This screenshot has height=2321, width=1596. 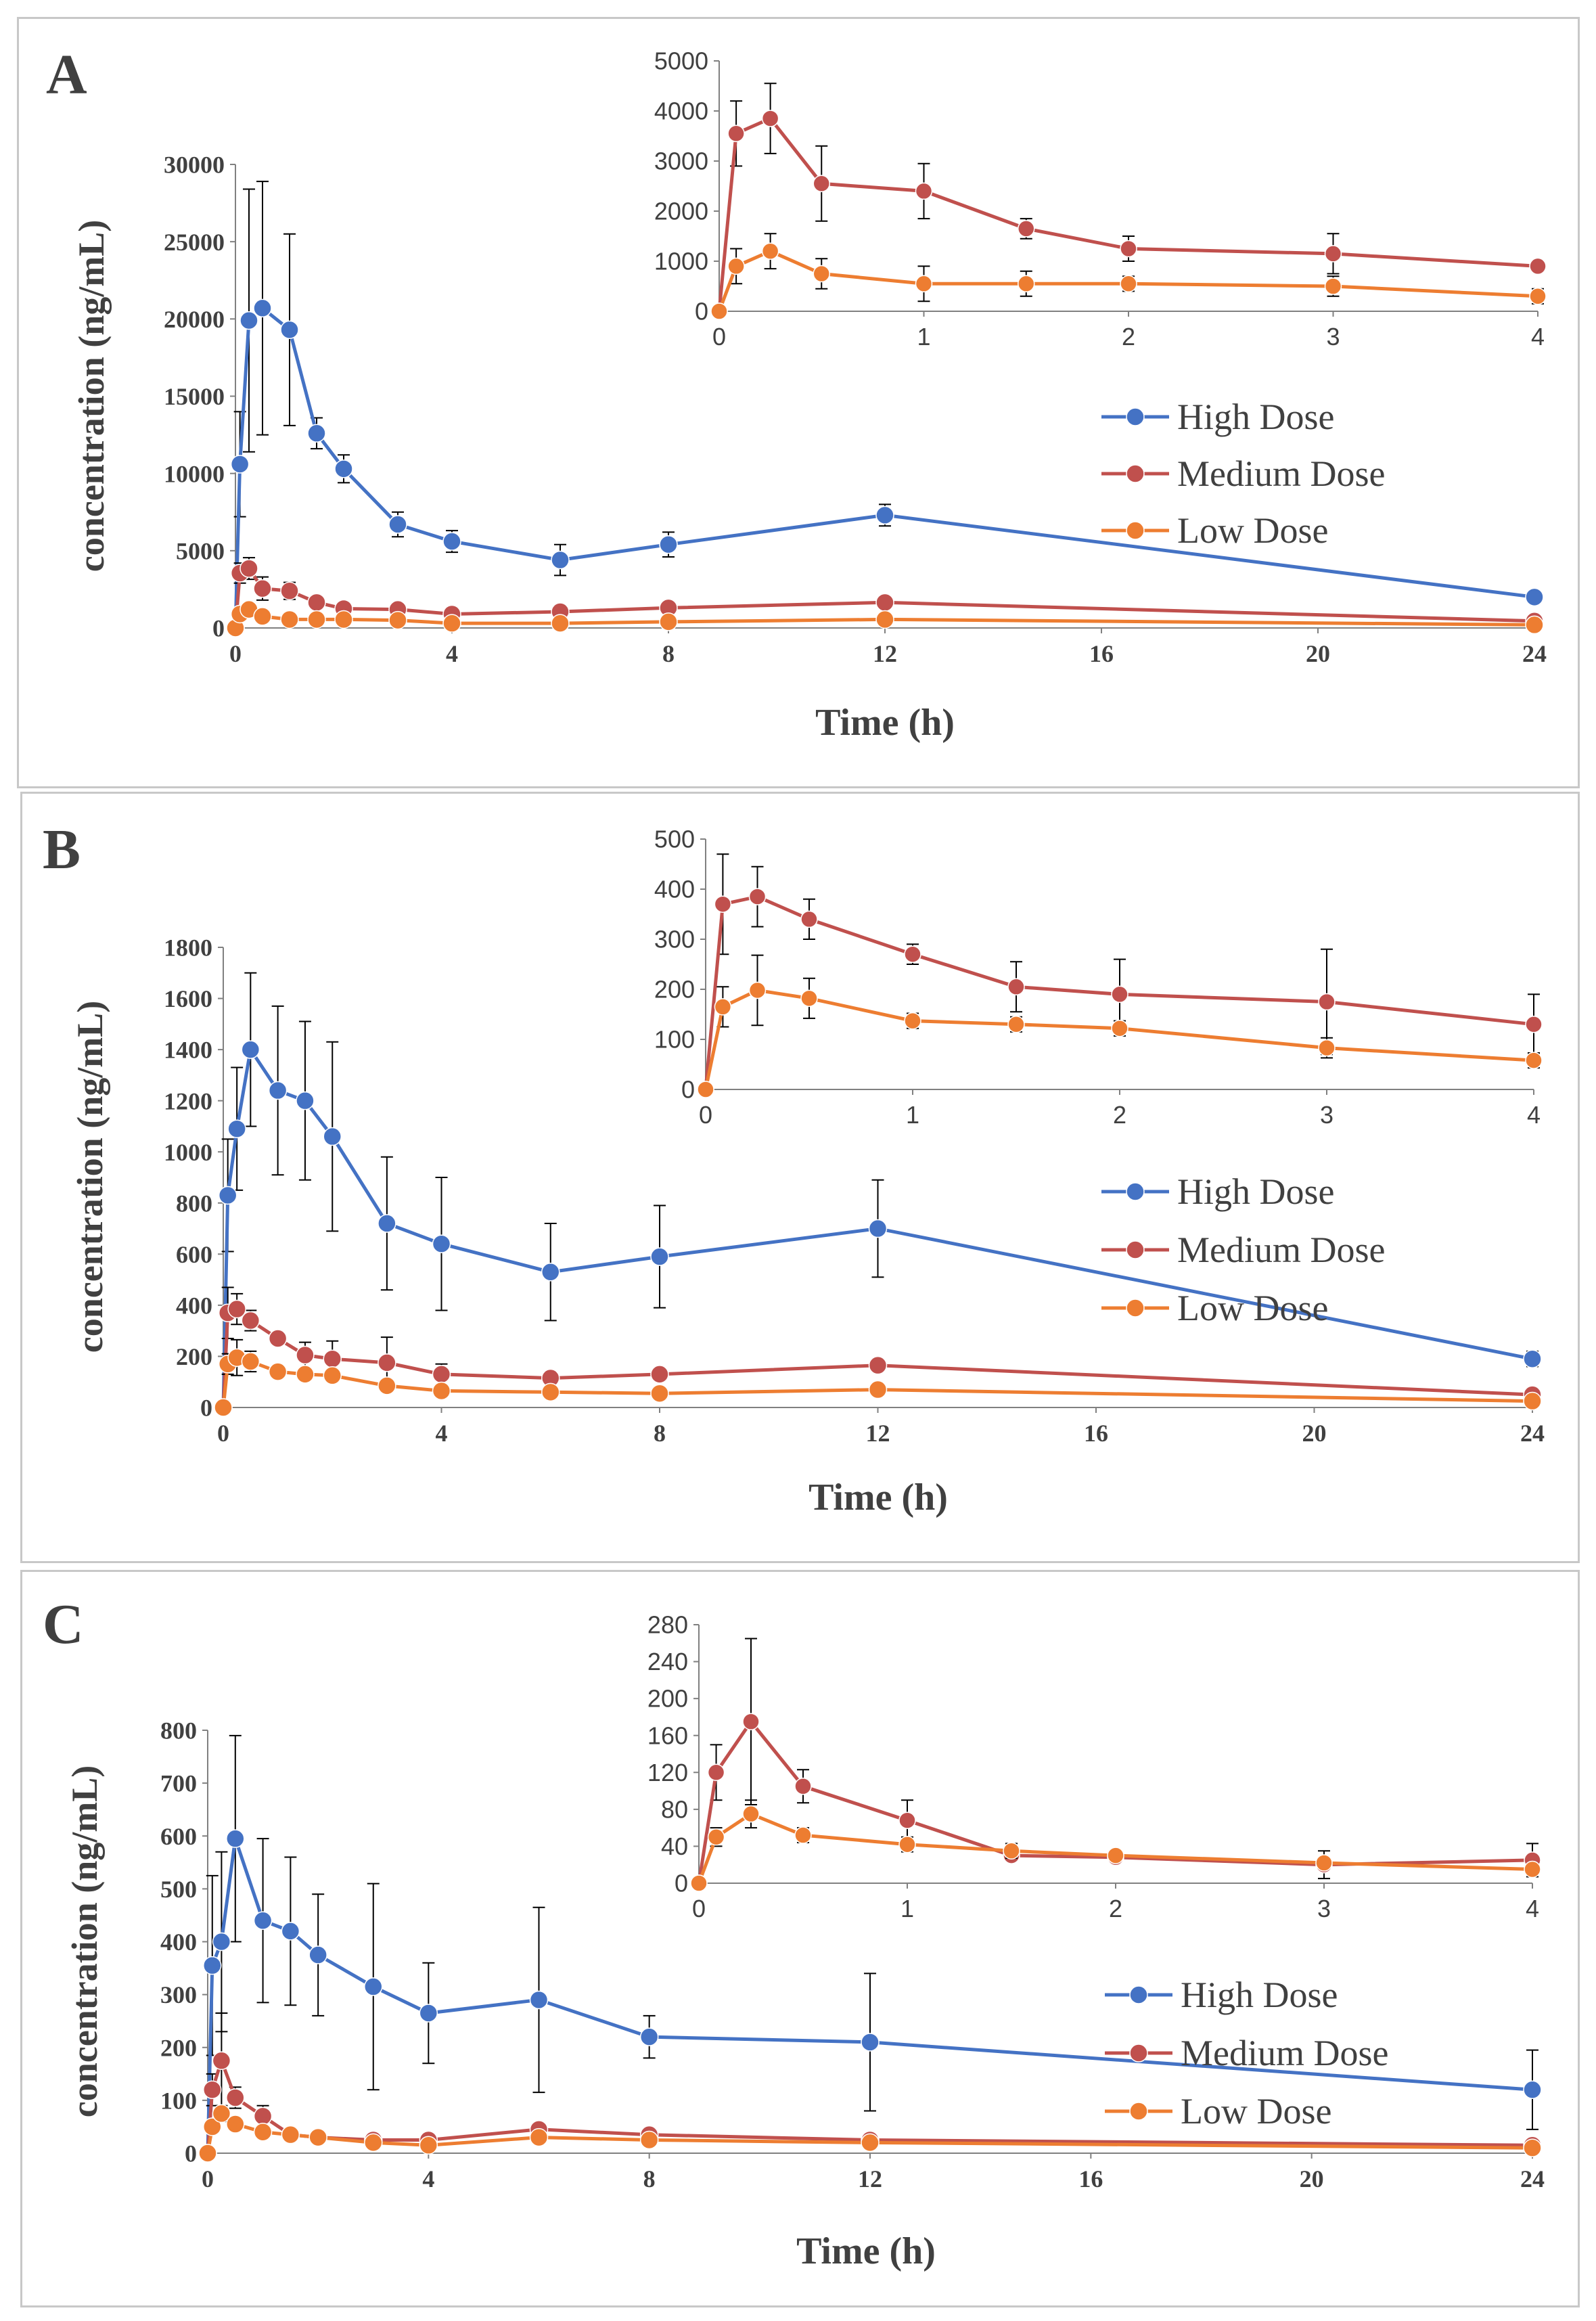 I want to click on main-a-x-tick-label: 8, so click(x=669, y=653).